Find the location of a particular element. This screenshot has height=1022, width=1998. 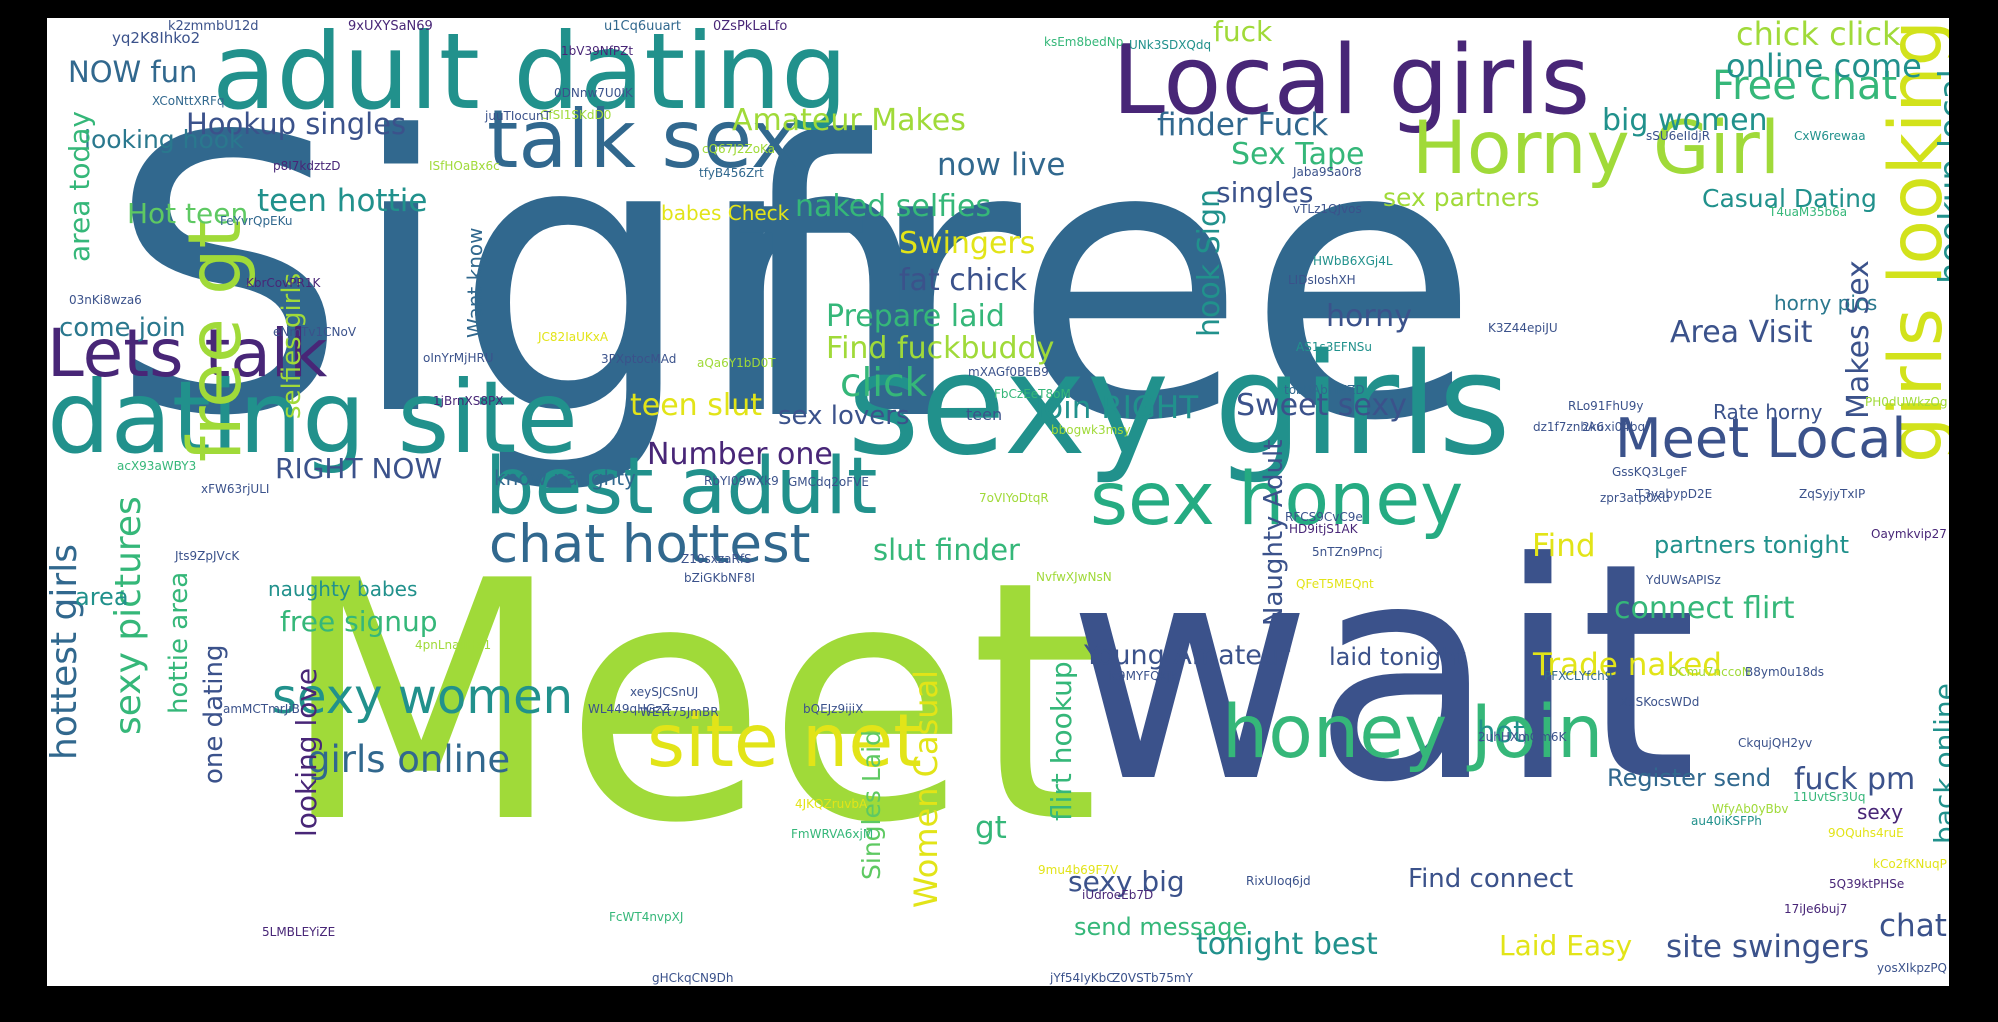

cloud-word: Laid Easy is located at coordinates (1566, 945).